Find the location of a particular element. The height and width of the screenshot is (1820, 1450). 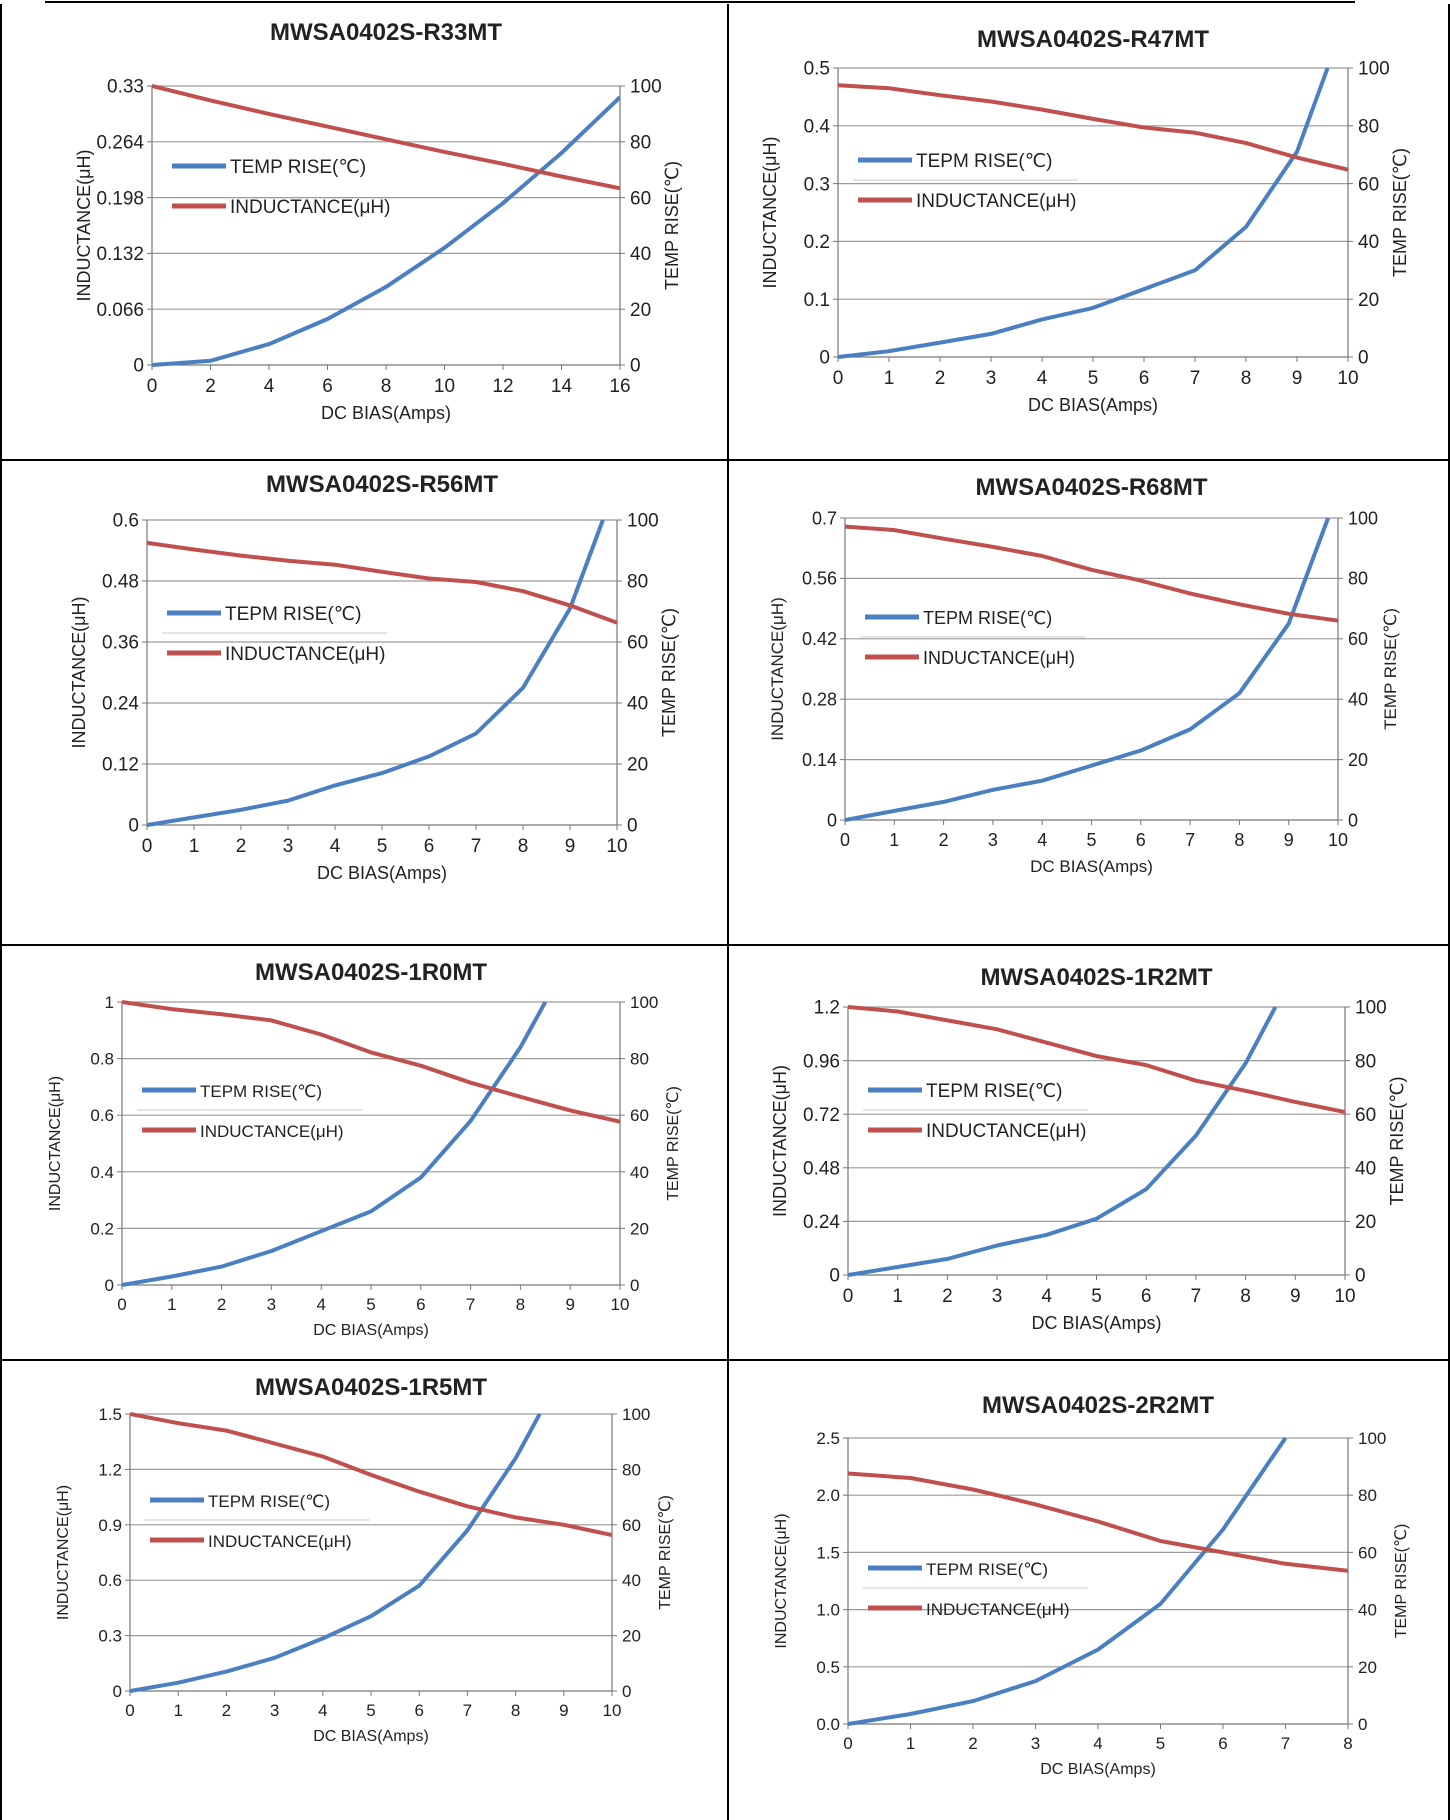

y-tick-label: 0.2 is located at coordinates (102, 1228).